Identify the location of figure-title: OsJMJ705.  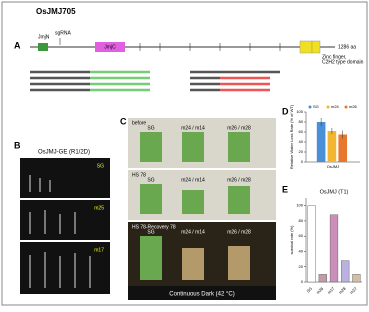
(56, 11).